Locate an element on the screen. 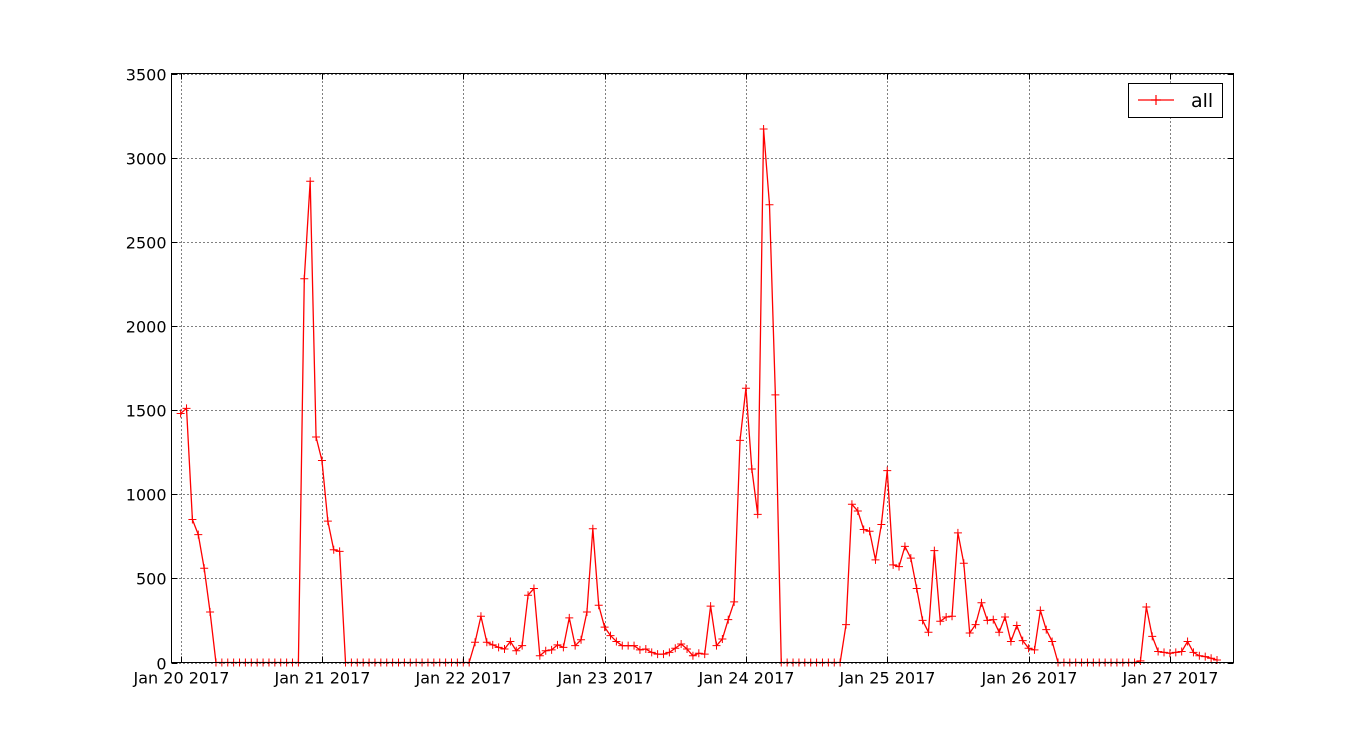 This screenshot has height=737, width=1370. x-tick-label: Jan 27 2017 is located at coordinates (1170, 678).